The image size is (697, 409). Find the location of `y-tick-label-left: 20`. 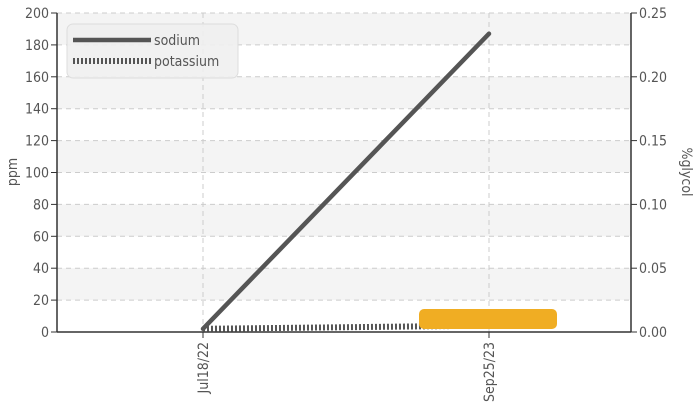

y-tick-label-left: 20 is located at coordinates (41, 301).